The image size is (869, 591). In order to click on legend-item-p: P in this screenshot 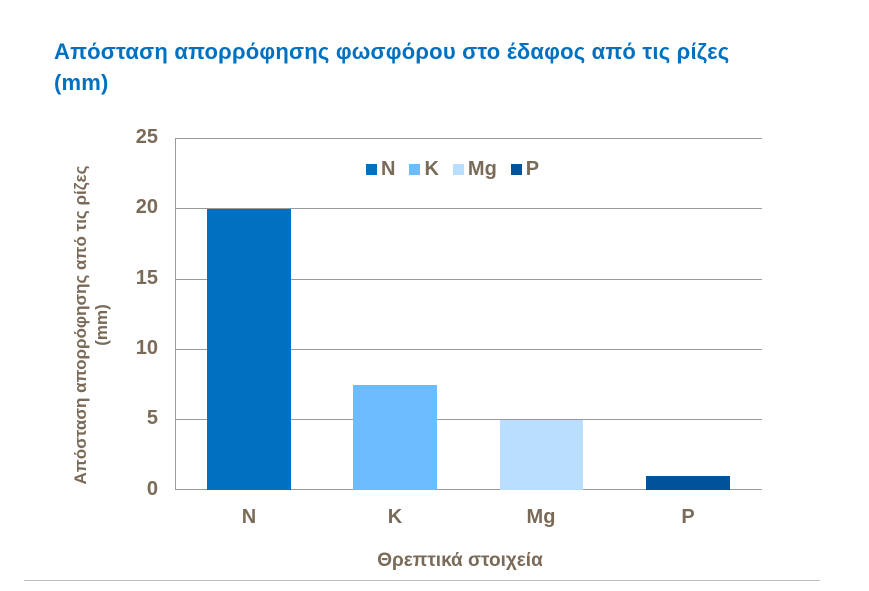, I will do `click(524, 169)`.